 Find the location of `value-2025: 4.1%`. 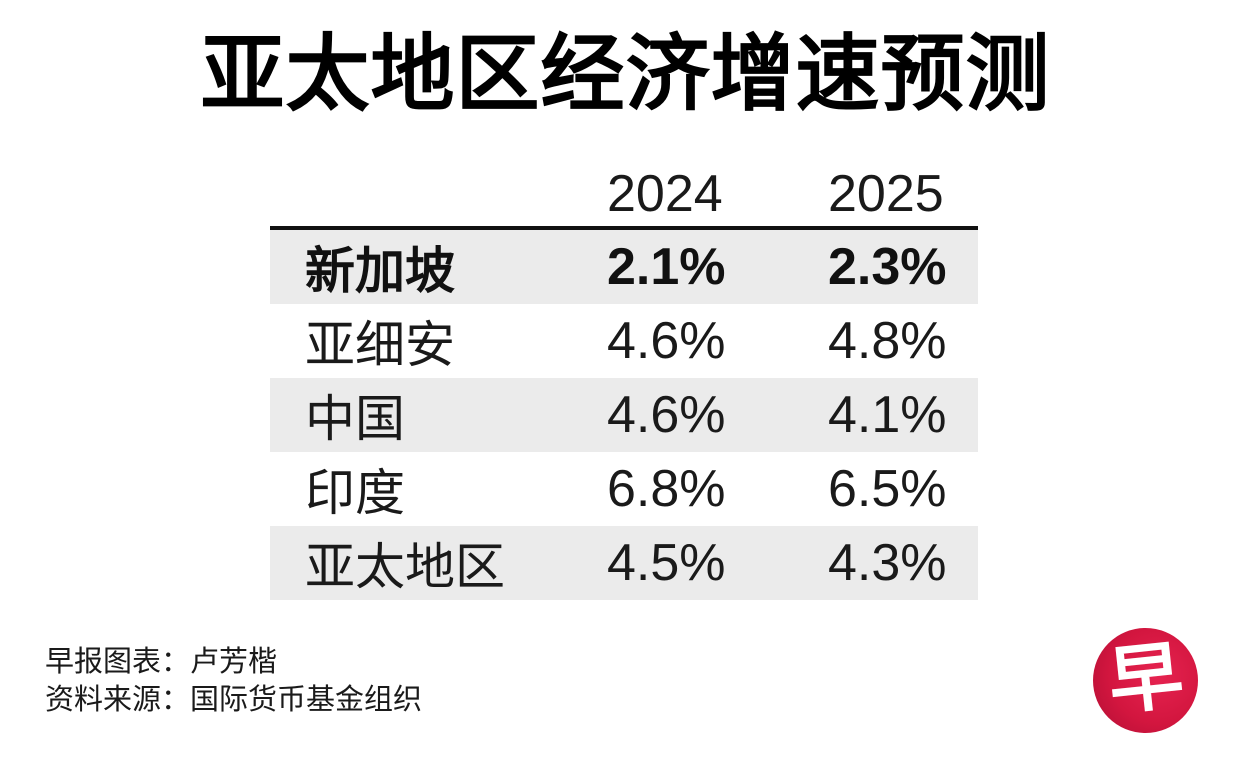

value-2025: 4.1% is located at coordinates (887, 415).